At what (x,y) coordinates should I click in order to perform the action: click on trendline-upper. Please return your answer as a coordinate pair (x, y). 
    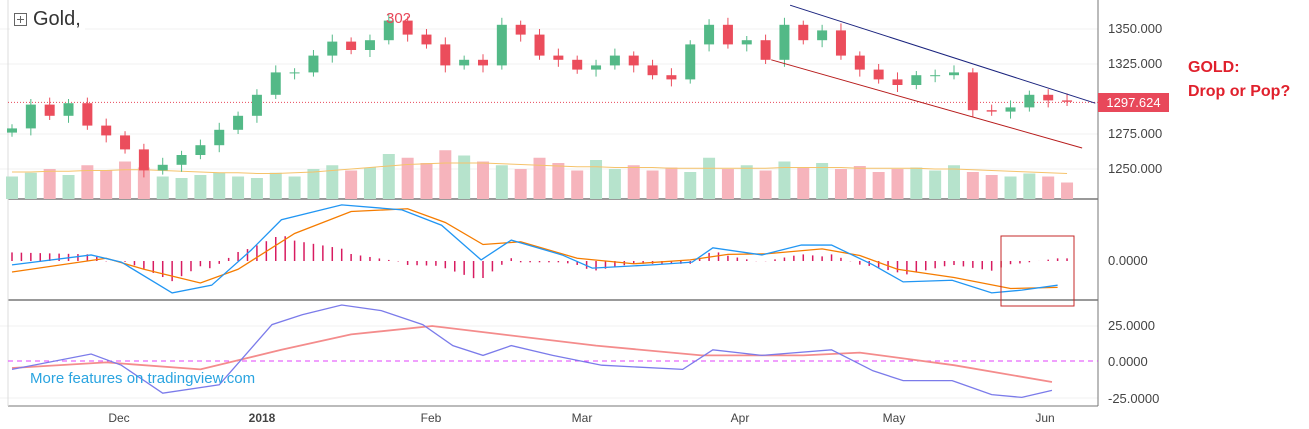
    Looking at the image, I should click on (942, 54).